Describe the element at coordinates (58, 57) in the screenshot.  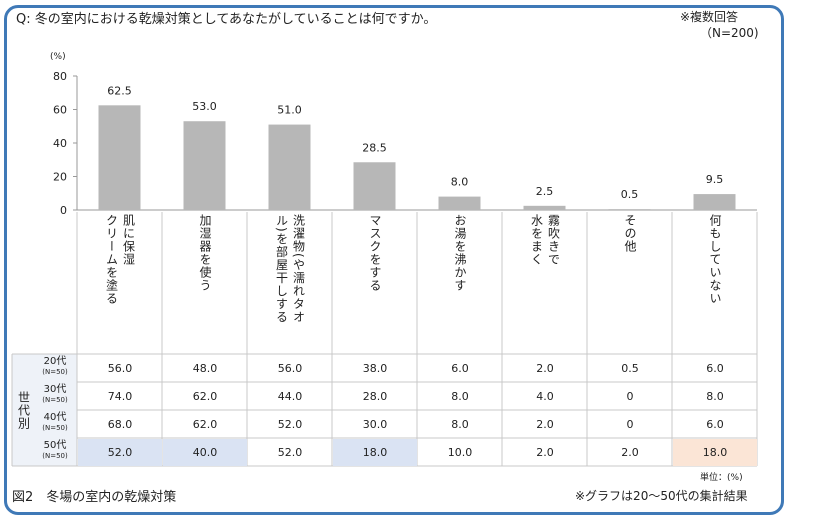
I see `unit-label: (%)` at that location.